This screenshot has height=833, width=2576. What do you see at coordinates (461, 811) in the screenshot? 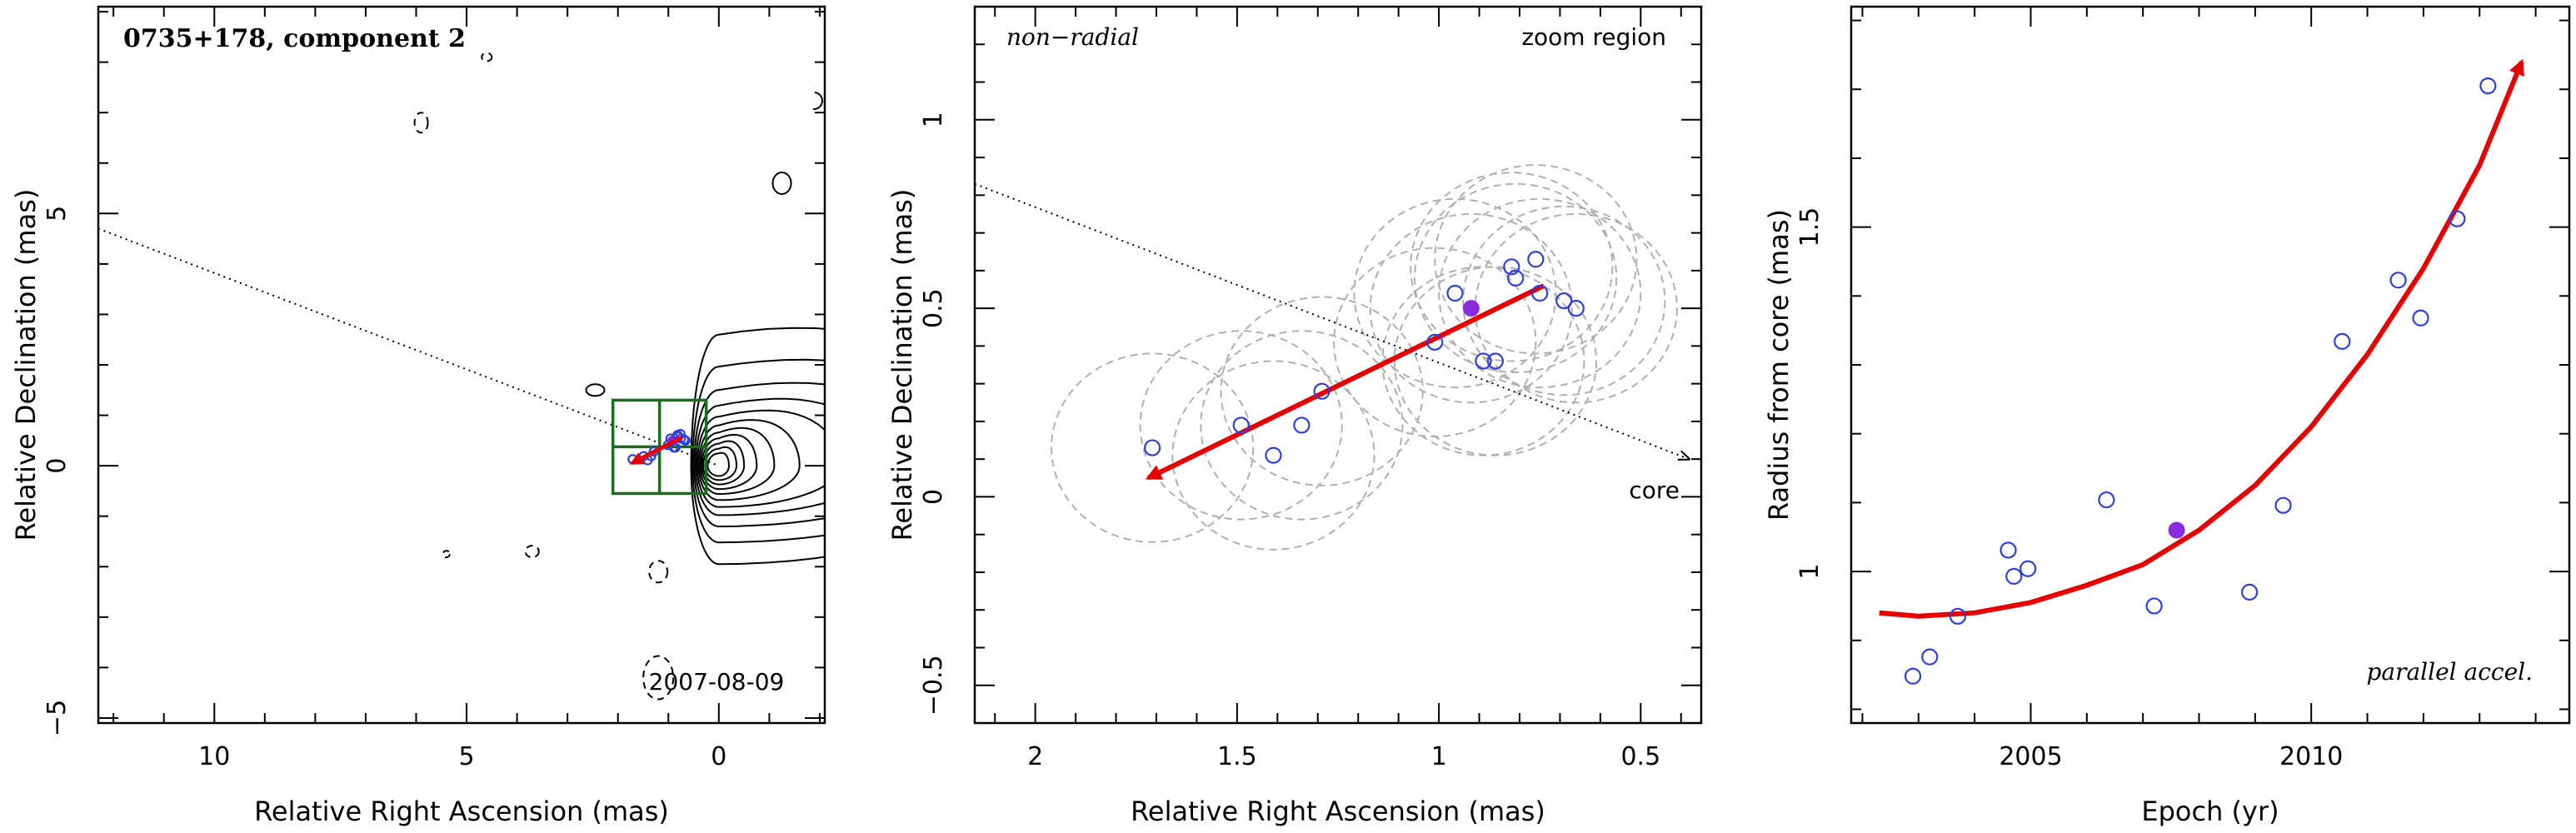
I see `contour-map-xlabel: Relative Right Ascension (mas)` at bounding box center [461, 811].